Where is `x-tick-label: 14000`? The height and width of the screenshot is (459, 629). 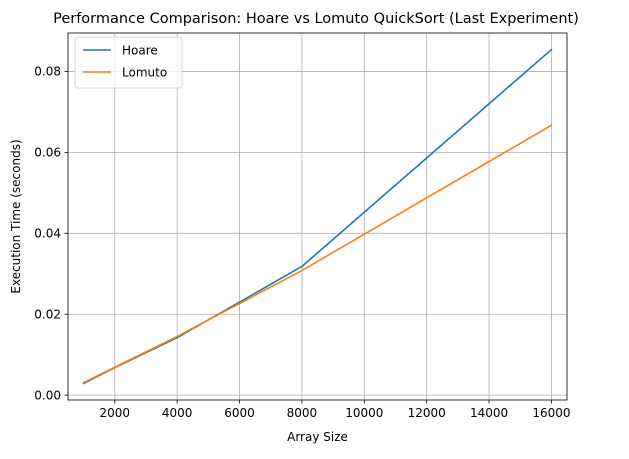
x-tick-label: 14000 is located at coordinates (489, 413).